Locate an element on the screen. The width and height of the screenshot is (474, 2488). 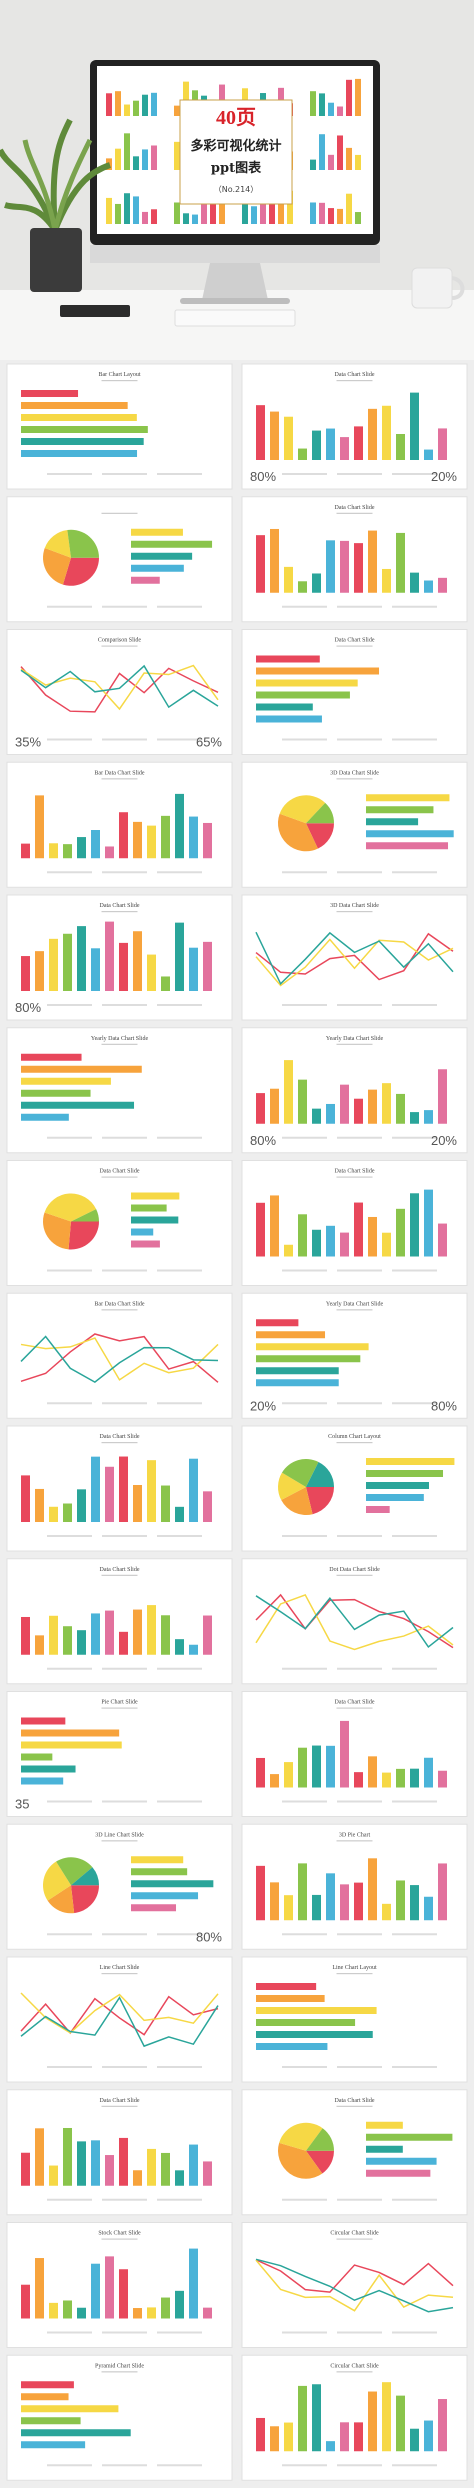
slide-title: Yearly Data Chart Slide is located at coordinates (355, 1039).